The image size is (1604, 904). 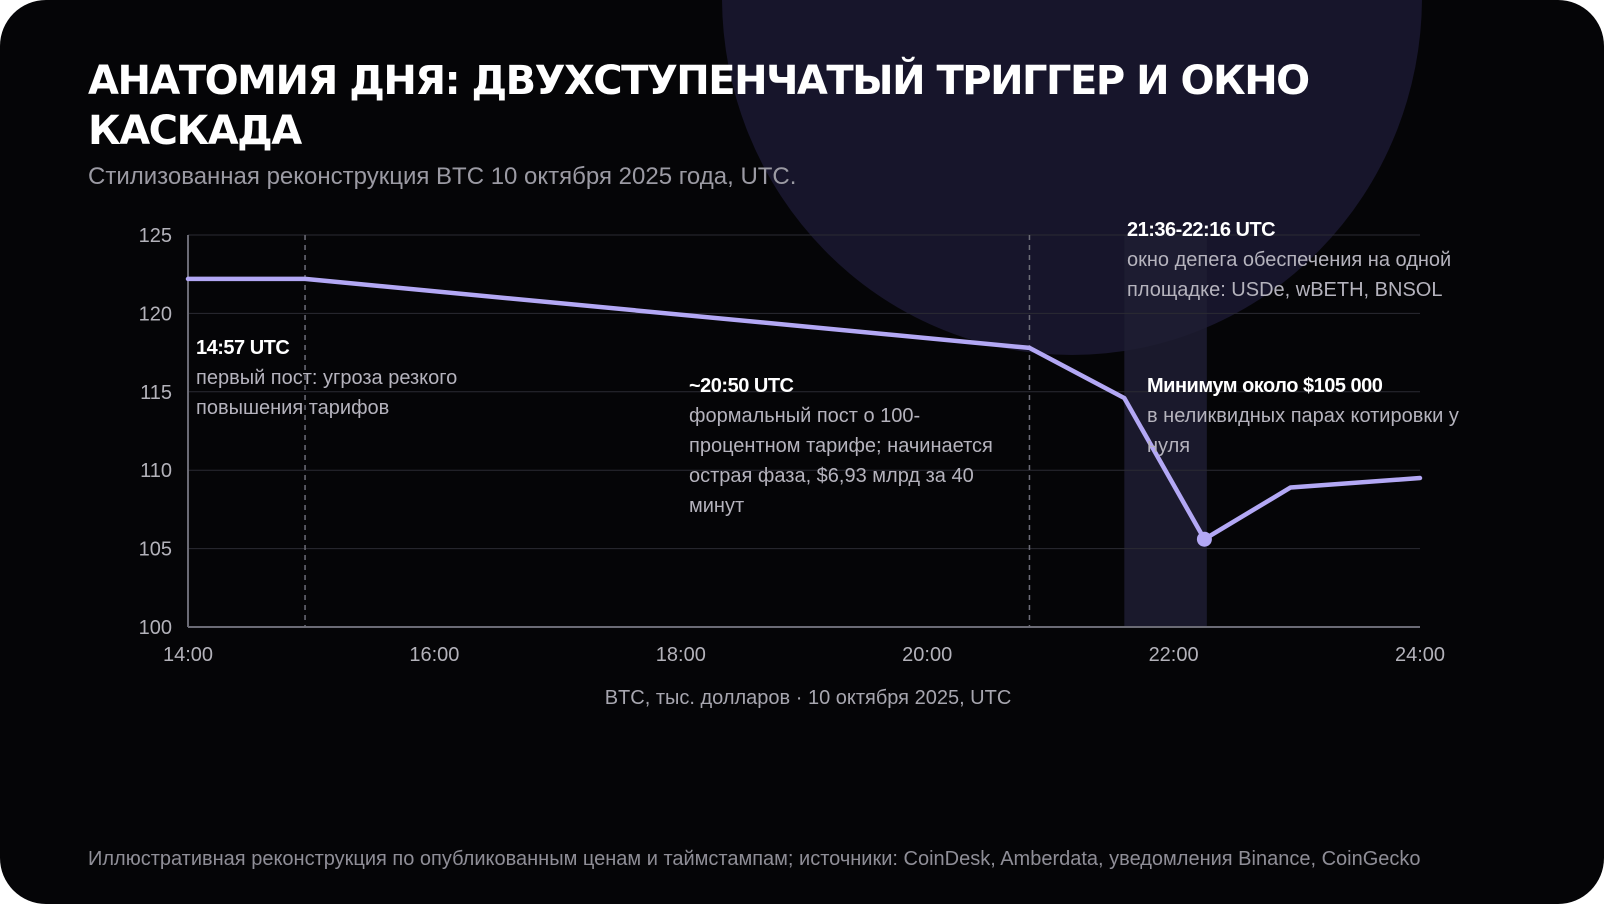 What do you see at coordinates (1420, 655) in the screenshot?
I see `x-tick-label: 24:00` at bounding box center [1420, 655].